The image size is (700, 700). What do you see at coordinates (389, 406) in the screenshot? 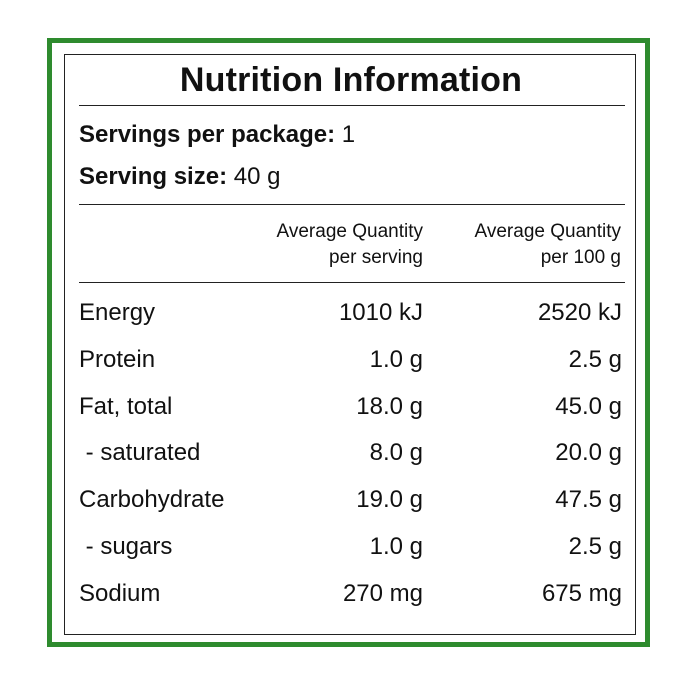
I see `row-per-serving: 18.0 g` at bounding box center [389, 406].